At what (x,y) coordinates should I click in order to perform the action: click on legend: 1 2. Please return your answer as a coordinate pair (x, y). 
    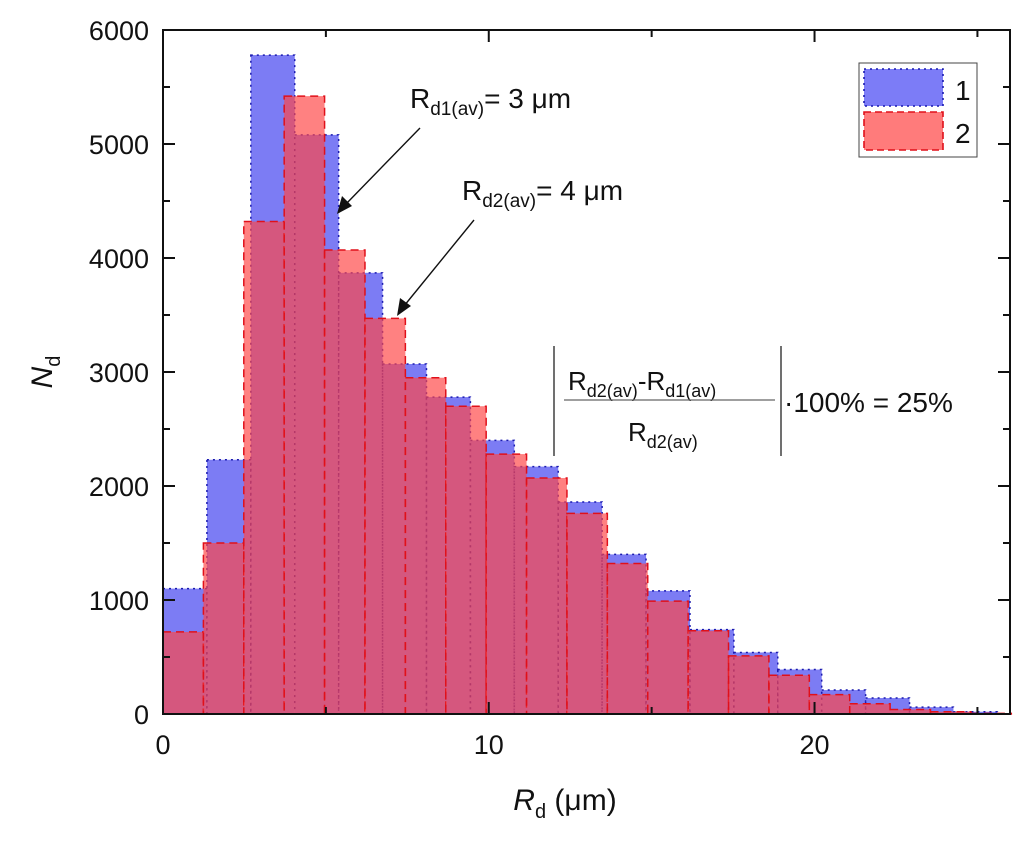
    Looking at the image, I should click on (918, 110).